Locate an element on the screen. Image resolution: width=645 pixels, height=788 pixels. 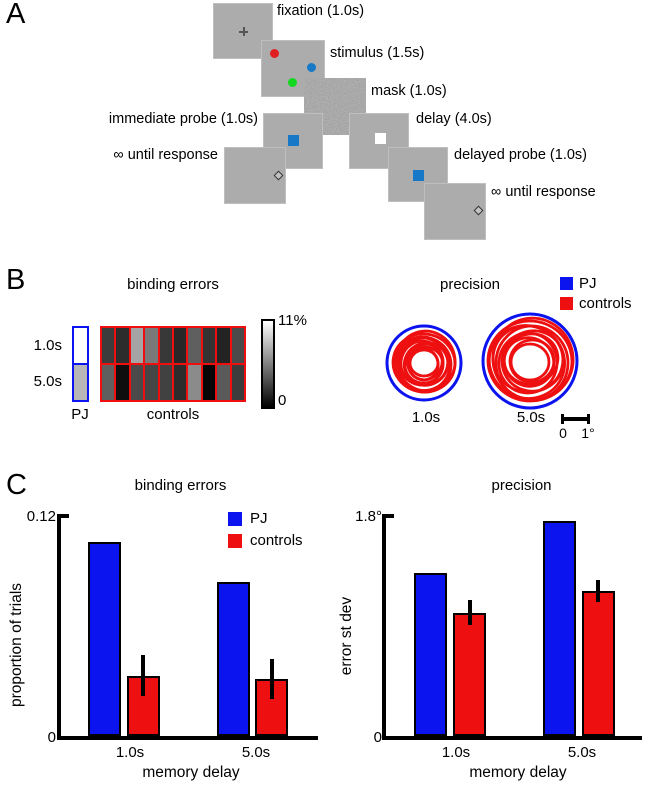
stimulus-dot-red is located at coordinates (274, 53).